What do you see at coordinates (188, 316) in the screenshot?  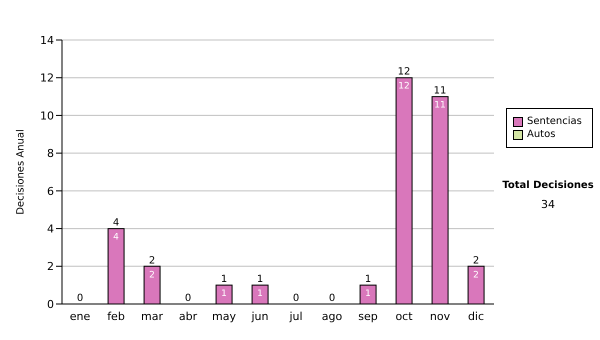 I see `x-tick-label: abr` at bounding box center [188, 316].